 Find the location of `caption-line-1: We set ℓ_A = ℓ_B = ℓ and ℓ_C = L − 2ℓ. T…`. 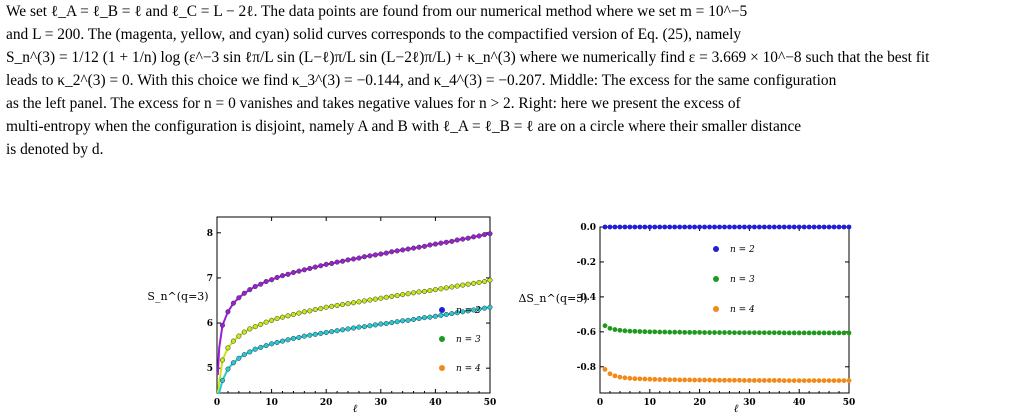

caption-line-1: We set ℓ_A = ℓ_B = ℓ and ℓ_C = L − 2ℓ. T… is located at coordinates (377, 11).